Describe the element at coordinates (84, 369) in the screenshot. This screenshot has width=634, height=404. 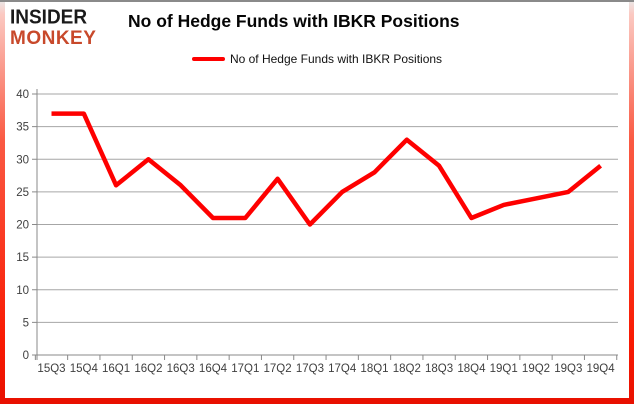
I see `x-tick-label: 15Q4` at that location.